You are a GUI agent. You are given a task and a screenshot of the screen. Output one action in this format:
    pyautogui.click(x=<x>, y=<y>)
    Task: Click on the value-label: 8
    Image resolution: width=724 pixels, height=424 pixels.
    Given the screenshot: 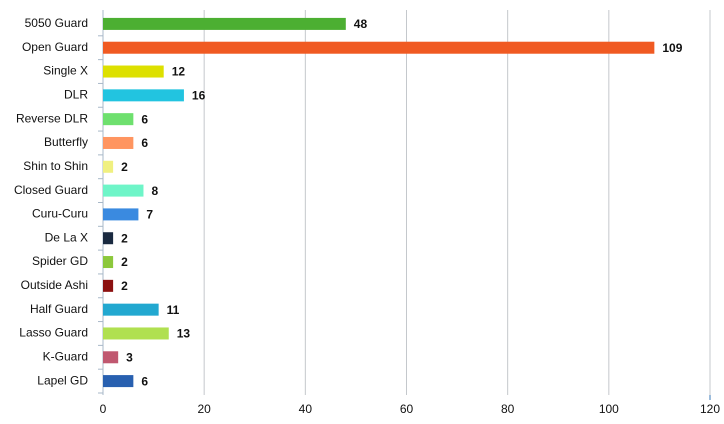 What is the action you would take?
    pyautogui.click(x=154, y=191)
    